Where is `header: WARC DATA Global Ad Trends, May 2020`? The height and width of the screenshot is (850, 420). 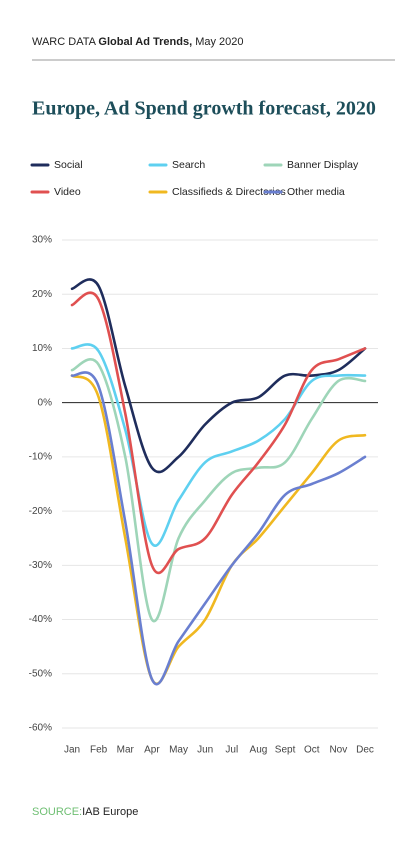
header: WARC DATA Global Ad Trends, May 2020 is located at coordinates (138, 42).